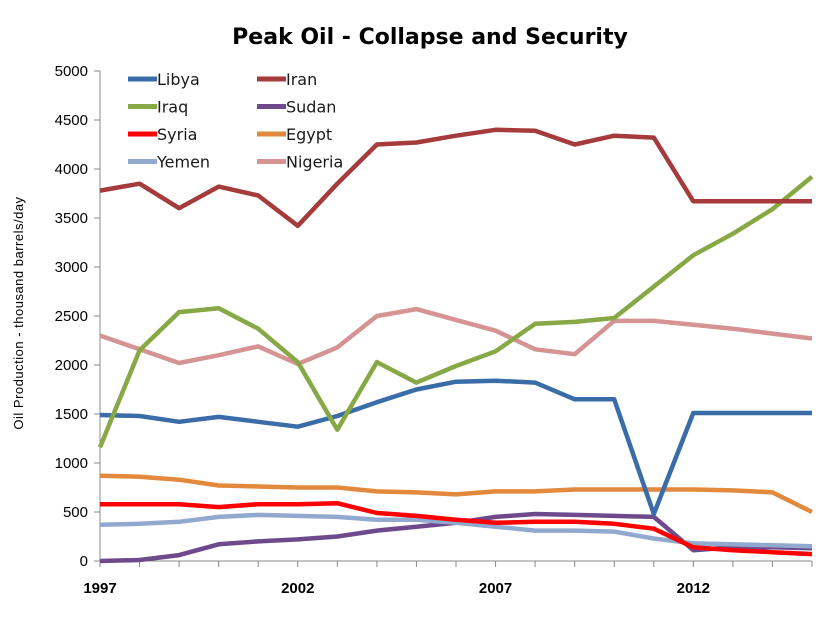 The width and height of the screenshot is (825, 619). Describe the element at coordinates (456, 494) in the screenshot. I see `series-line-egypt` at that location.